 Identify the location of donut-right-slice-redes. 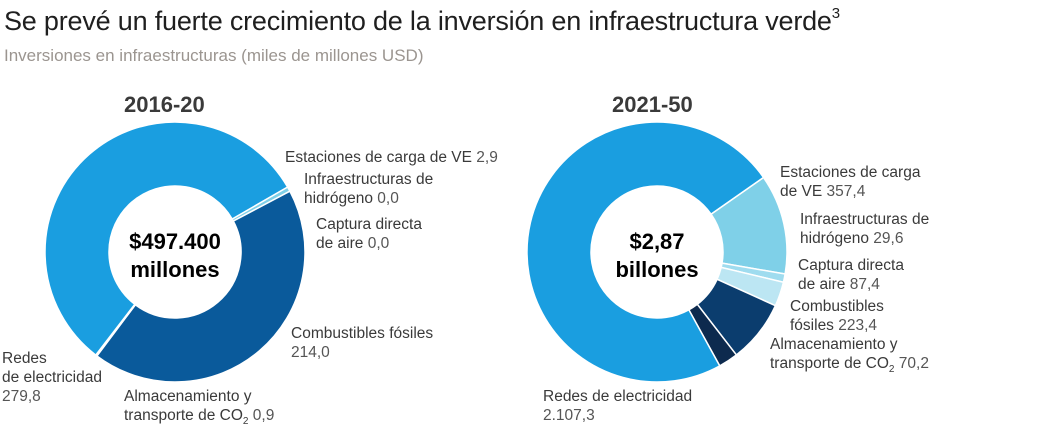
(645, 252).